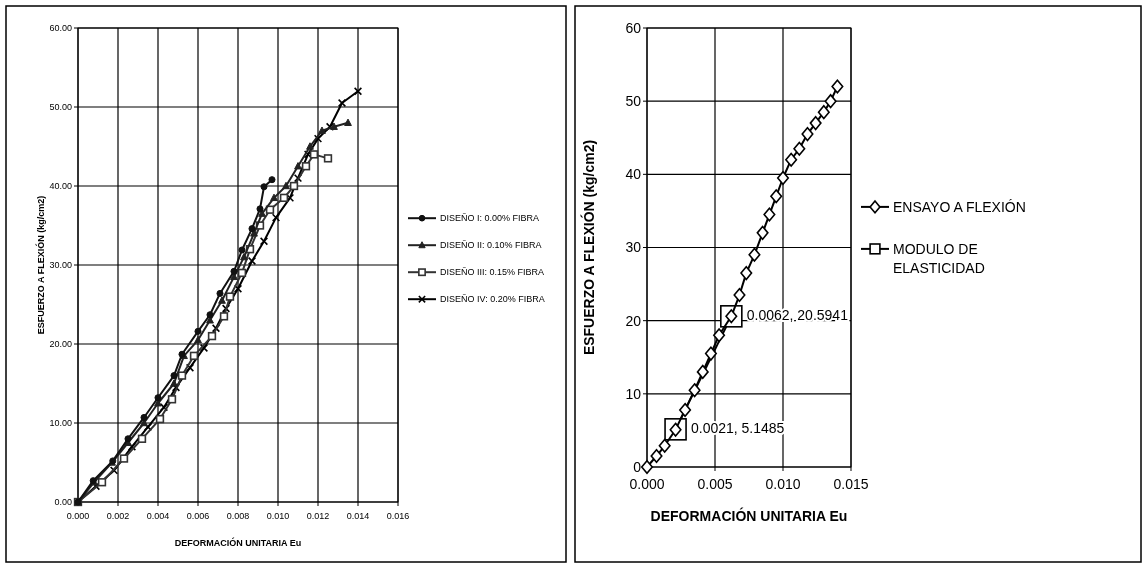 This screenshot has height=568, width=1147. Describe the element at coordinates (633, 27) in the screenshot. I see `y-tick-label: 60` at that location.